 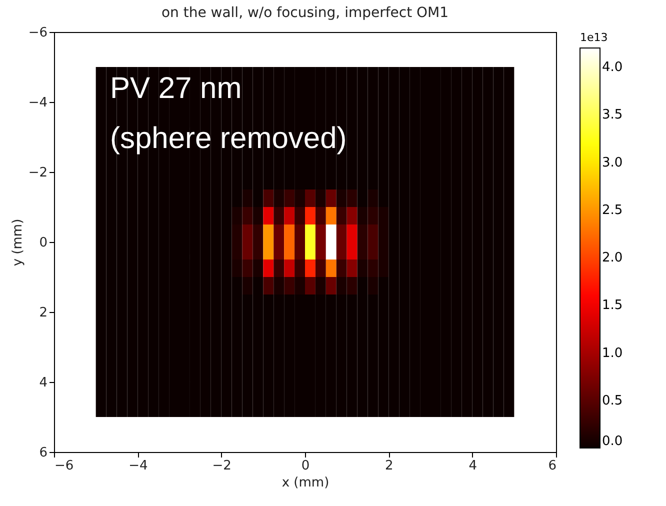 I want to click on x-tick-label: −2, so click(x=222, y=466).